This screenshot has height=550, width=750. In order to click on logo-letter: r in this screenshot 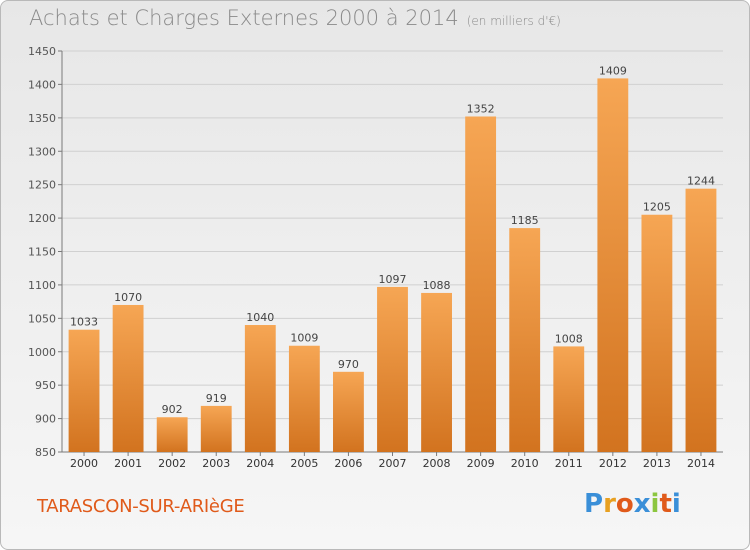, I will do `click(609, 504)`.